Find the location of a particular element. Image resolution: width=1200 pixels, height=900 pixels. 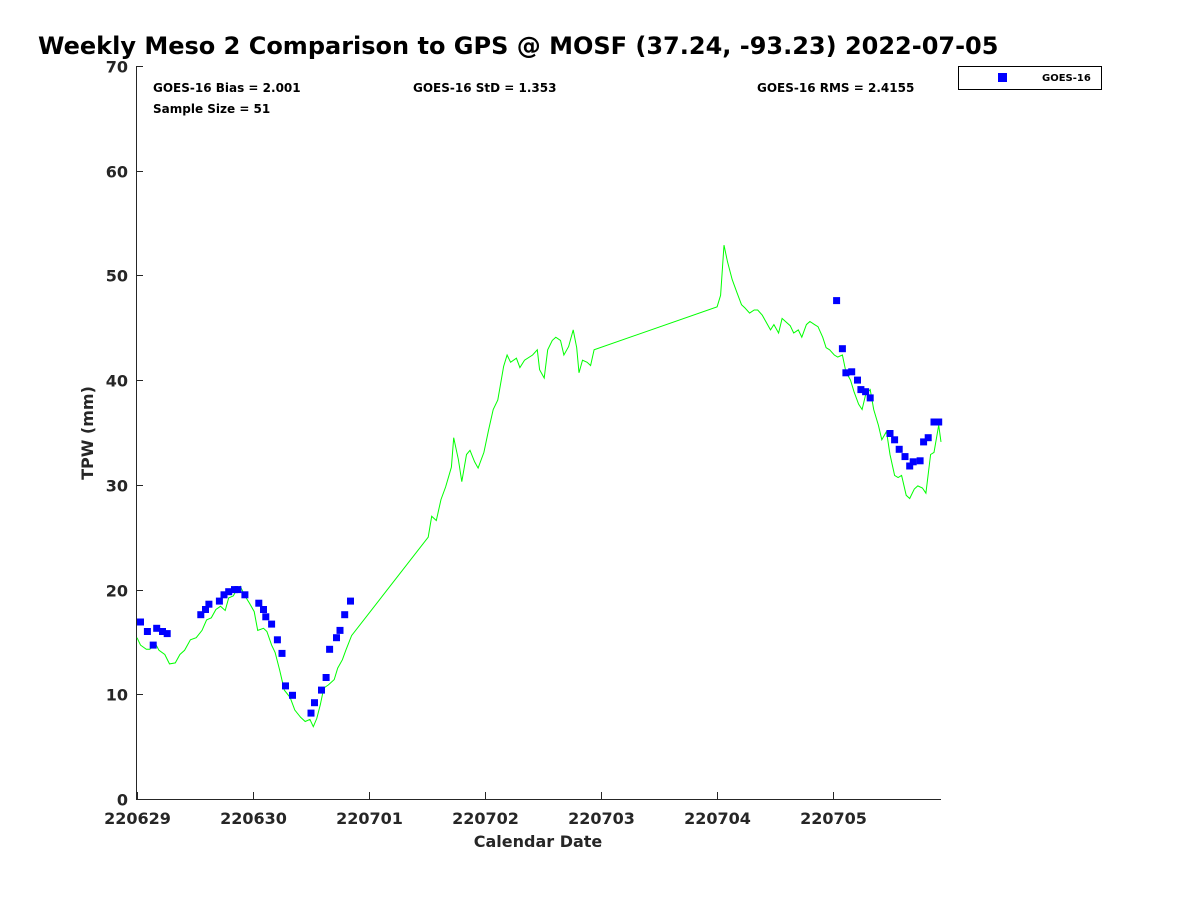

x-tick-label: 220704 is located at coordinates (717, 818).